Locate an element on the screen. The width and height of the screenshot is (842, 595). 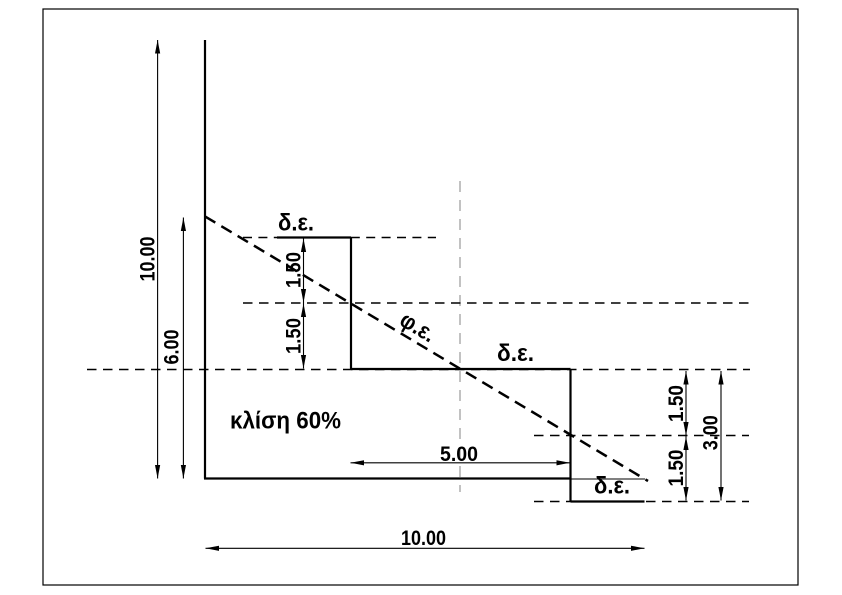
svg-text: 3.00 is located at coordinates (711, 432).